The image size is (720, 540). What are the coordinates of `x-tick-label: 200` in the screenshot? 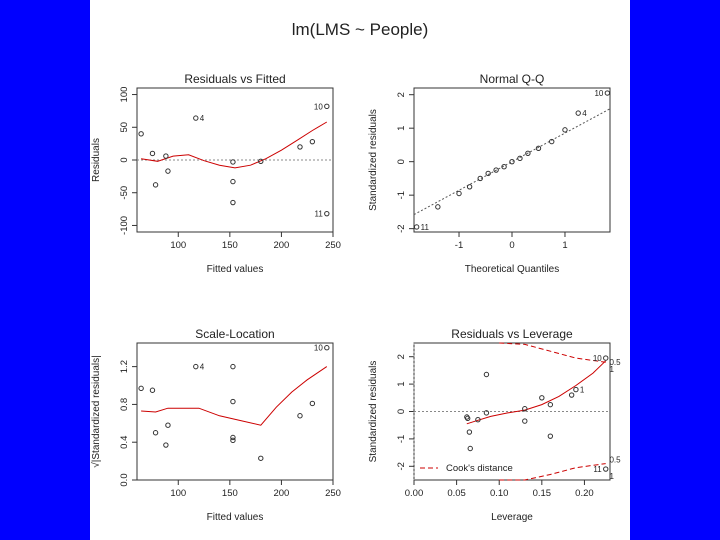 It's located at (281, 245).